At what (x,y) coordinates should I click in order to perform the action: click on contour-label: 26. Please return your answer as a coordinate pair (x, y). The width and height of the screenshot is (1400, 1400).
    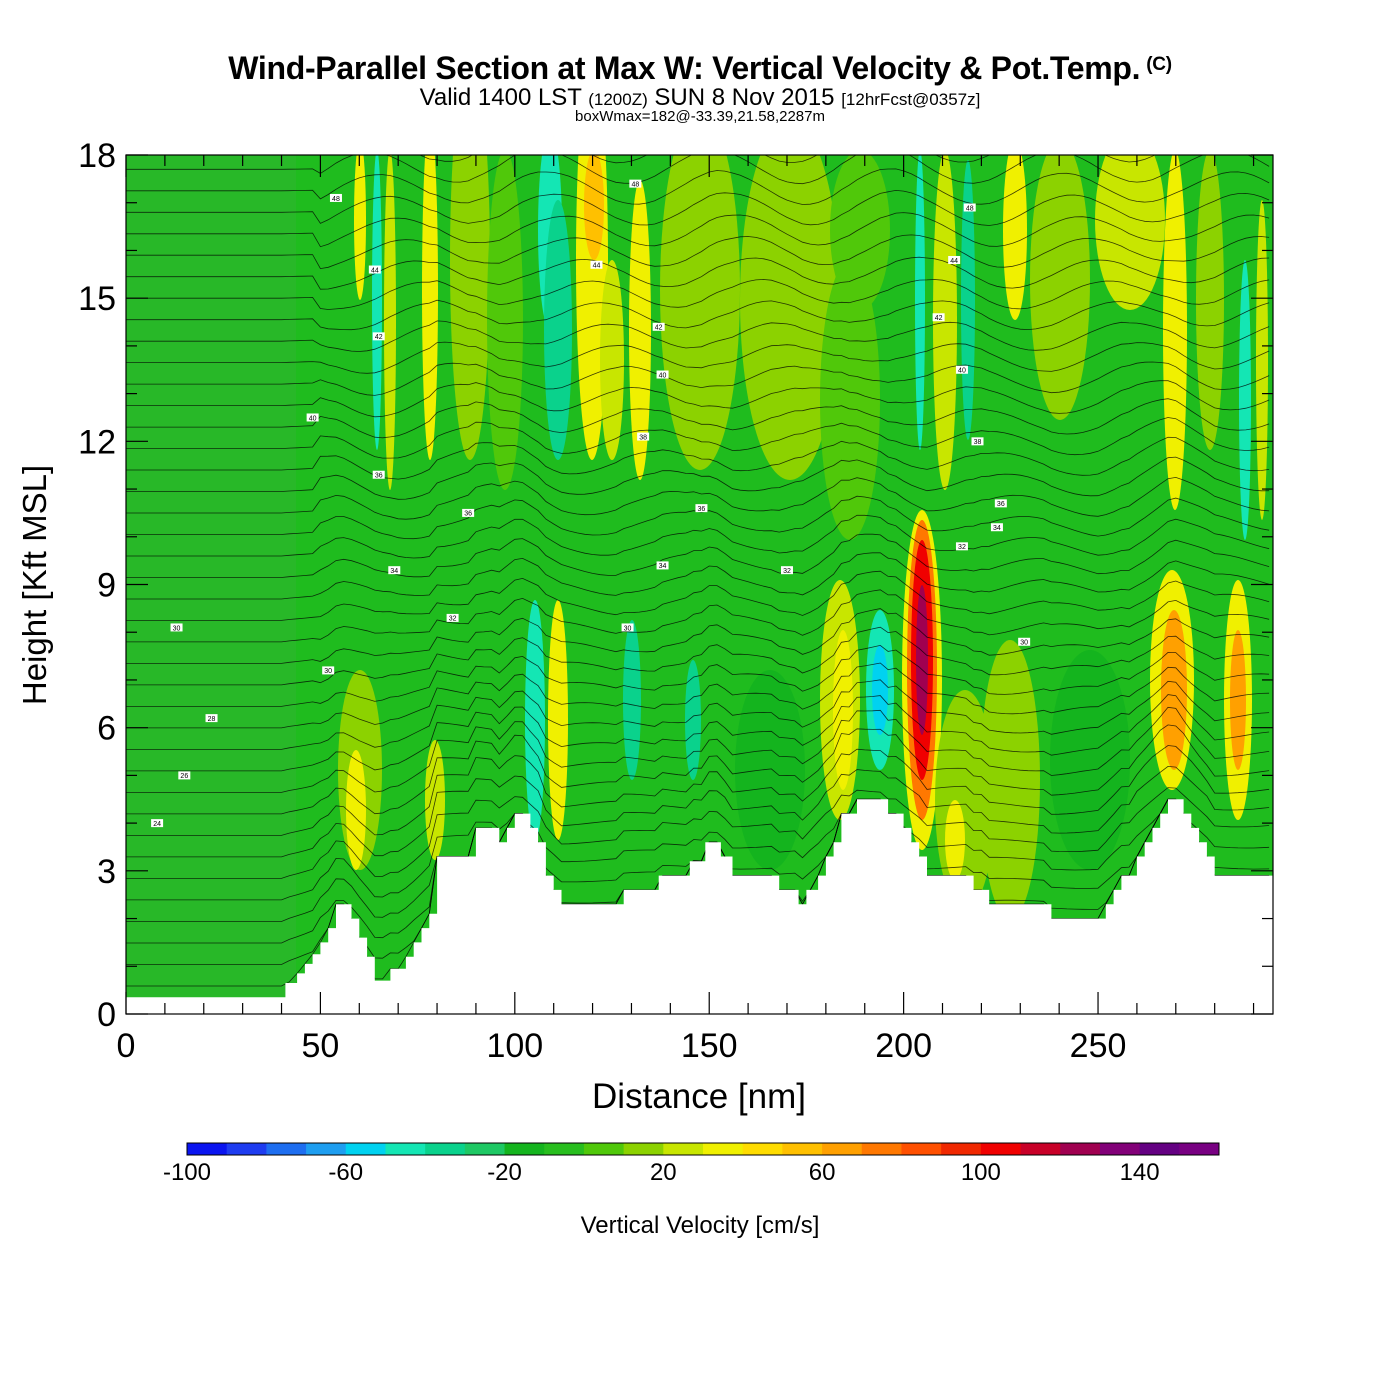
    Looking at the image, I should click on (184, 776).